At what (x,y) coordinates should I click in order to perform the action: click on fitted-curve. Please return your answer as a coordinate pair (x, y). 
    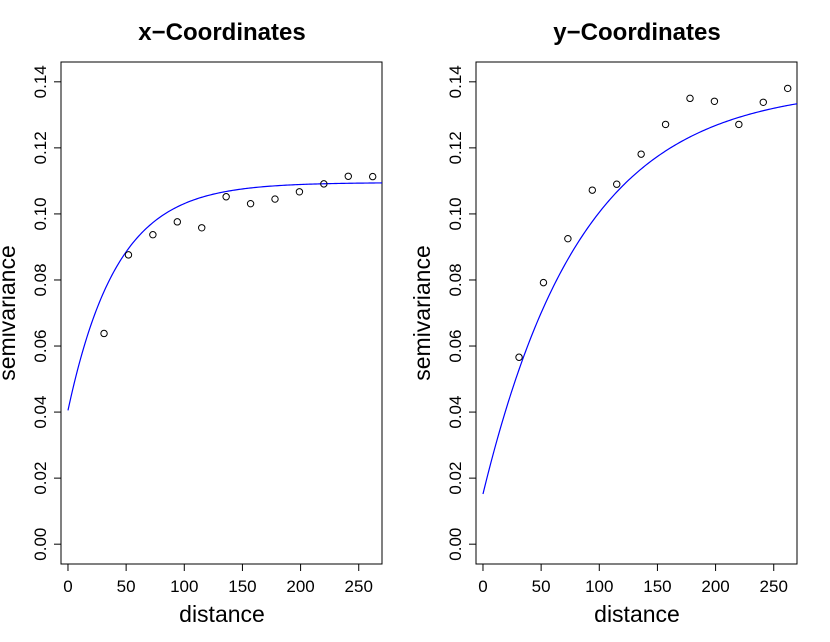
    Looking at the image, I should click on (225, 296).